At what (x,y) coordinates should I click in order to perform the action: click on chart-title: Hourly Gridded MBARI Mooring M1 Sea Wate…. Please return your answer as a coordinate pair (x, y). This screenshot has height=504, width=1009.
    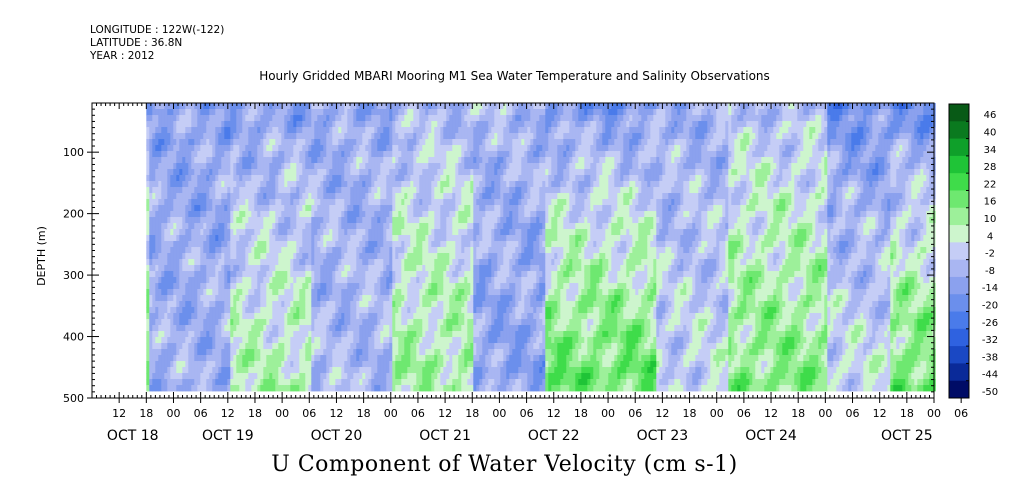
    Looking at the image, I should click on (514, 76).